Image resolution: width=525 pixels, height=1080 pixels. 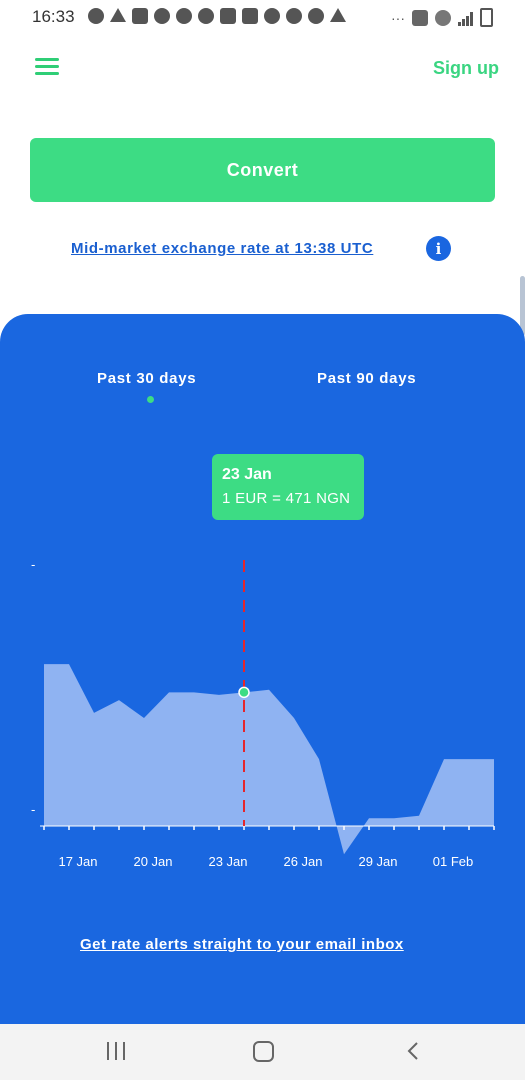 What do you see at coordinates (150, 399) in the screenshot?
I see `selected-tab-indicator` at bounding box center [150, 399].